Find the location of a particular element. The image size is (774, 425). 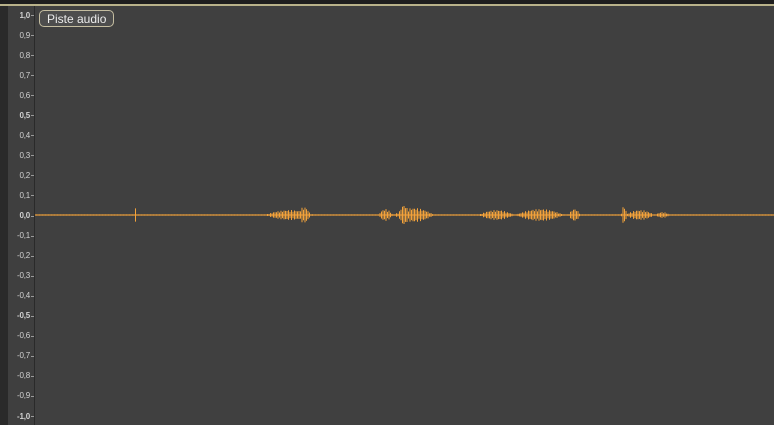

amplitude-tick-label: 0,4 is located at coordinates (24, 135).